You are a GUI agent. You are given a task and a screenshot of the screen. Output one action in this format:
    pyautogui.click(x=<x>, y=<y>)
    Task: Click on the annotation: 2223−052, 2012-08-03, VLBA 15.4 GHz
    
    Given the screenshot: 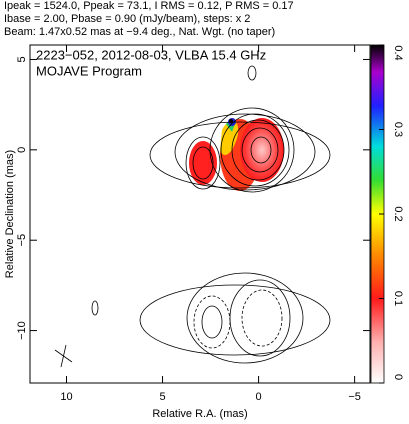 What is the action you would take?
    pyautogui.click(x=151, y=54)
    